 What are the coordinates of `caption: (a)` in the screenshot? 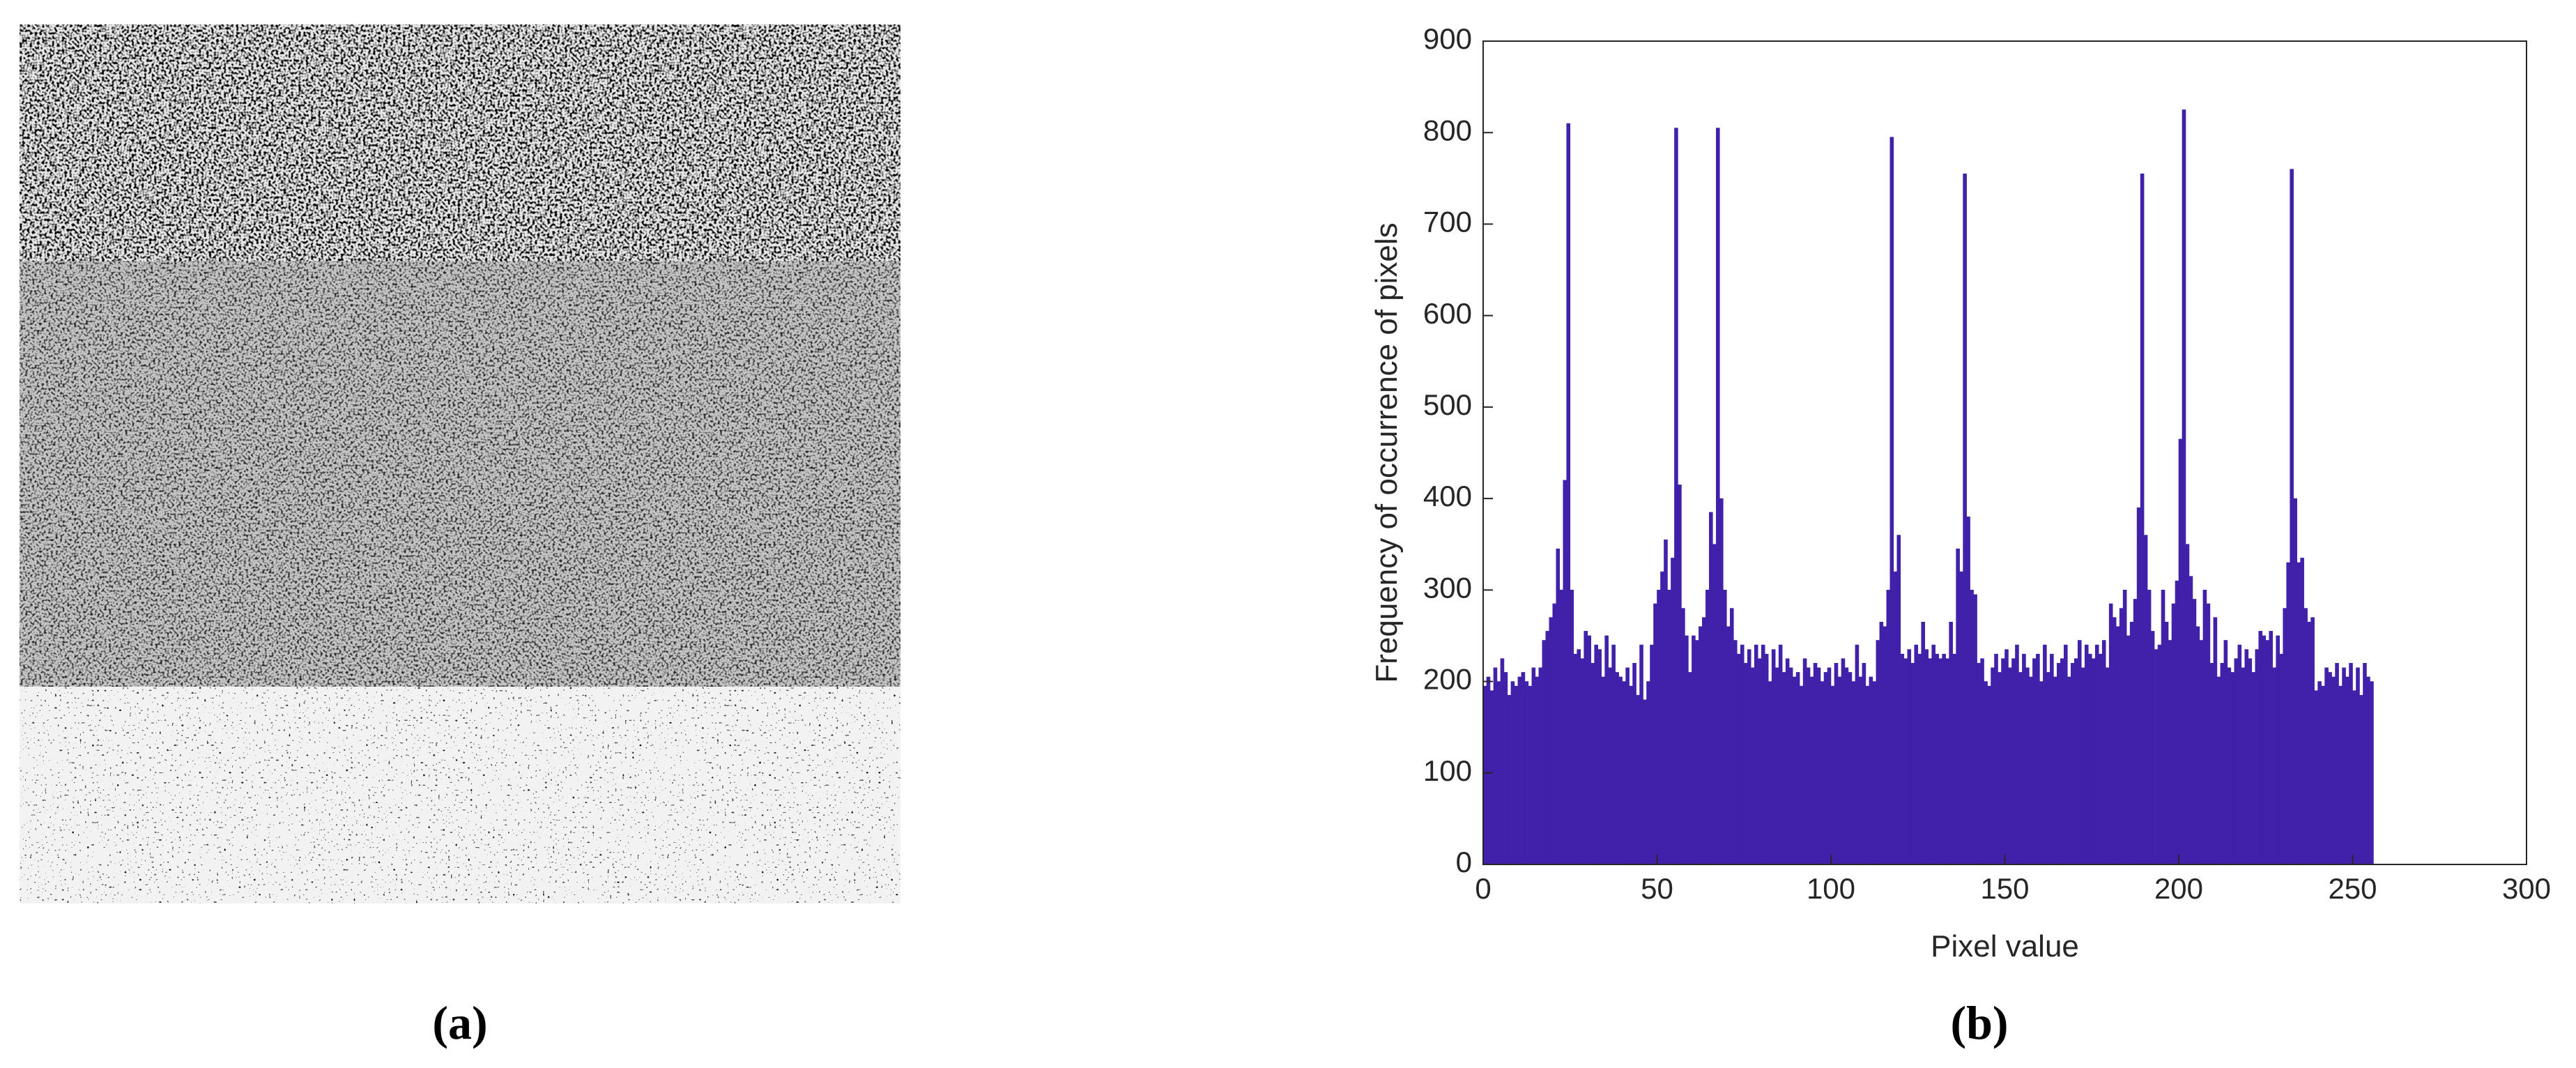 It's located at (459, 1022).